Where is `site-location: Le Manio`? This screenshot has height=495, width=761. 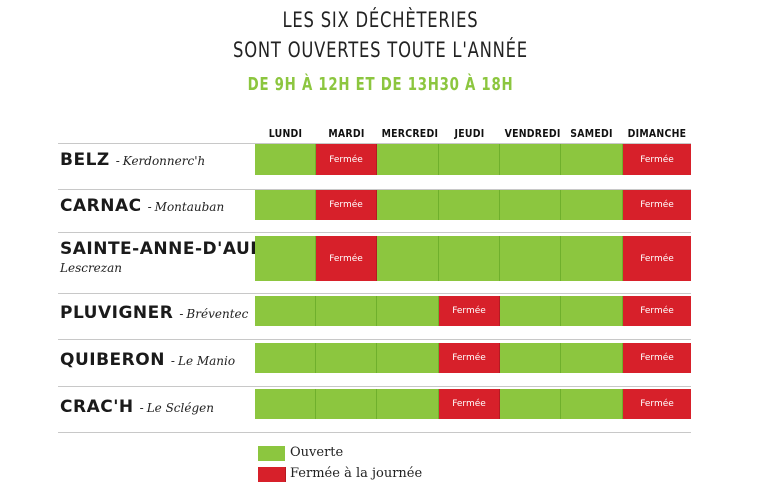 site-location: Le Manio is located at coordinates (206, 361).